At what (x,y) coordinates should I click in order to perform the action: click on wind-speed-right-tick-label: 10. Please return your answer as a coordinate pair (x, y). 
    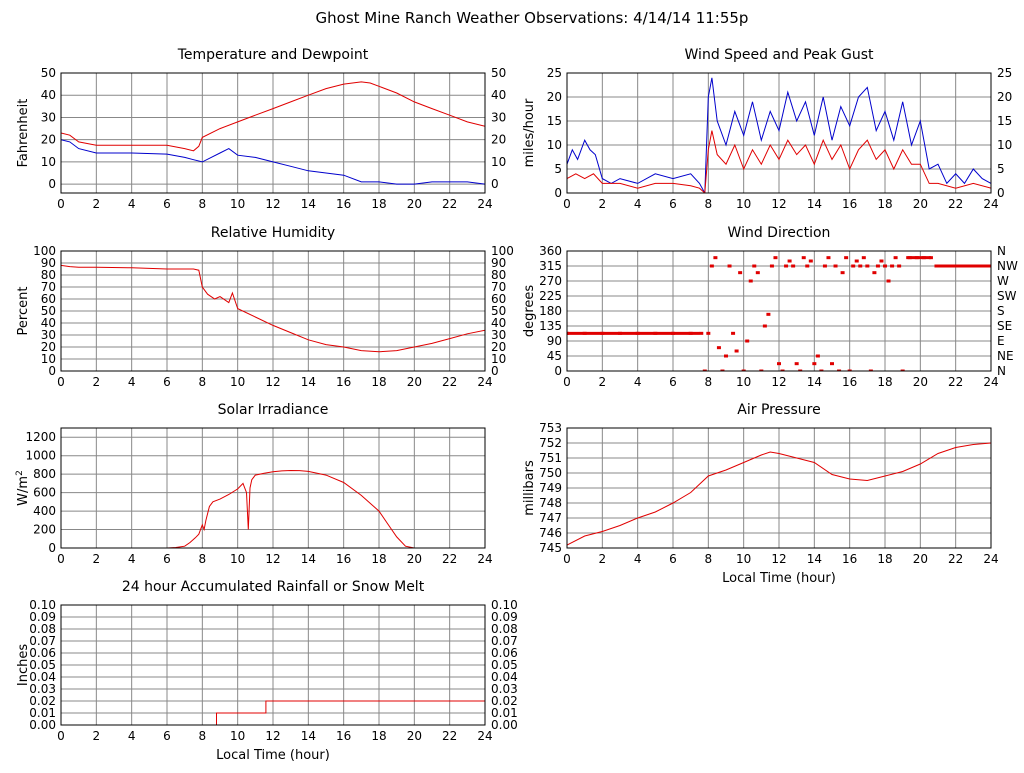
    Looking at the image, I should click on (1004, 145).